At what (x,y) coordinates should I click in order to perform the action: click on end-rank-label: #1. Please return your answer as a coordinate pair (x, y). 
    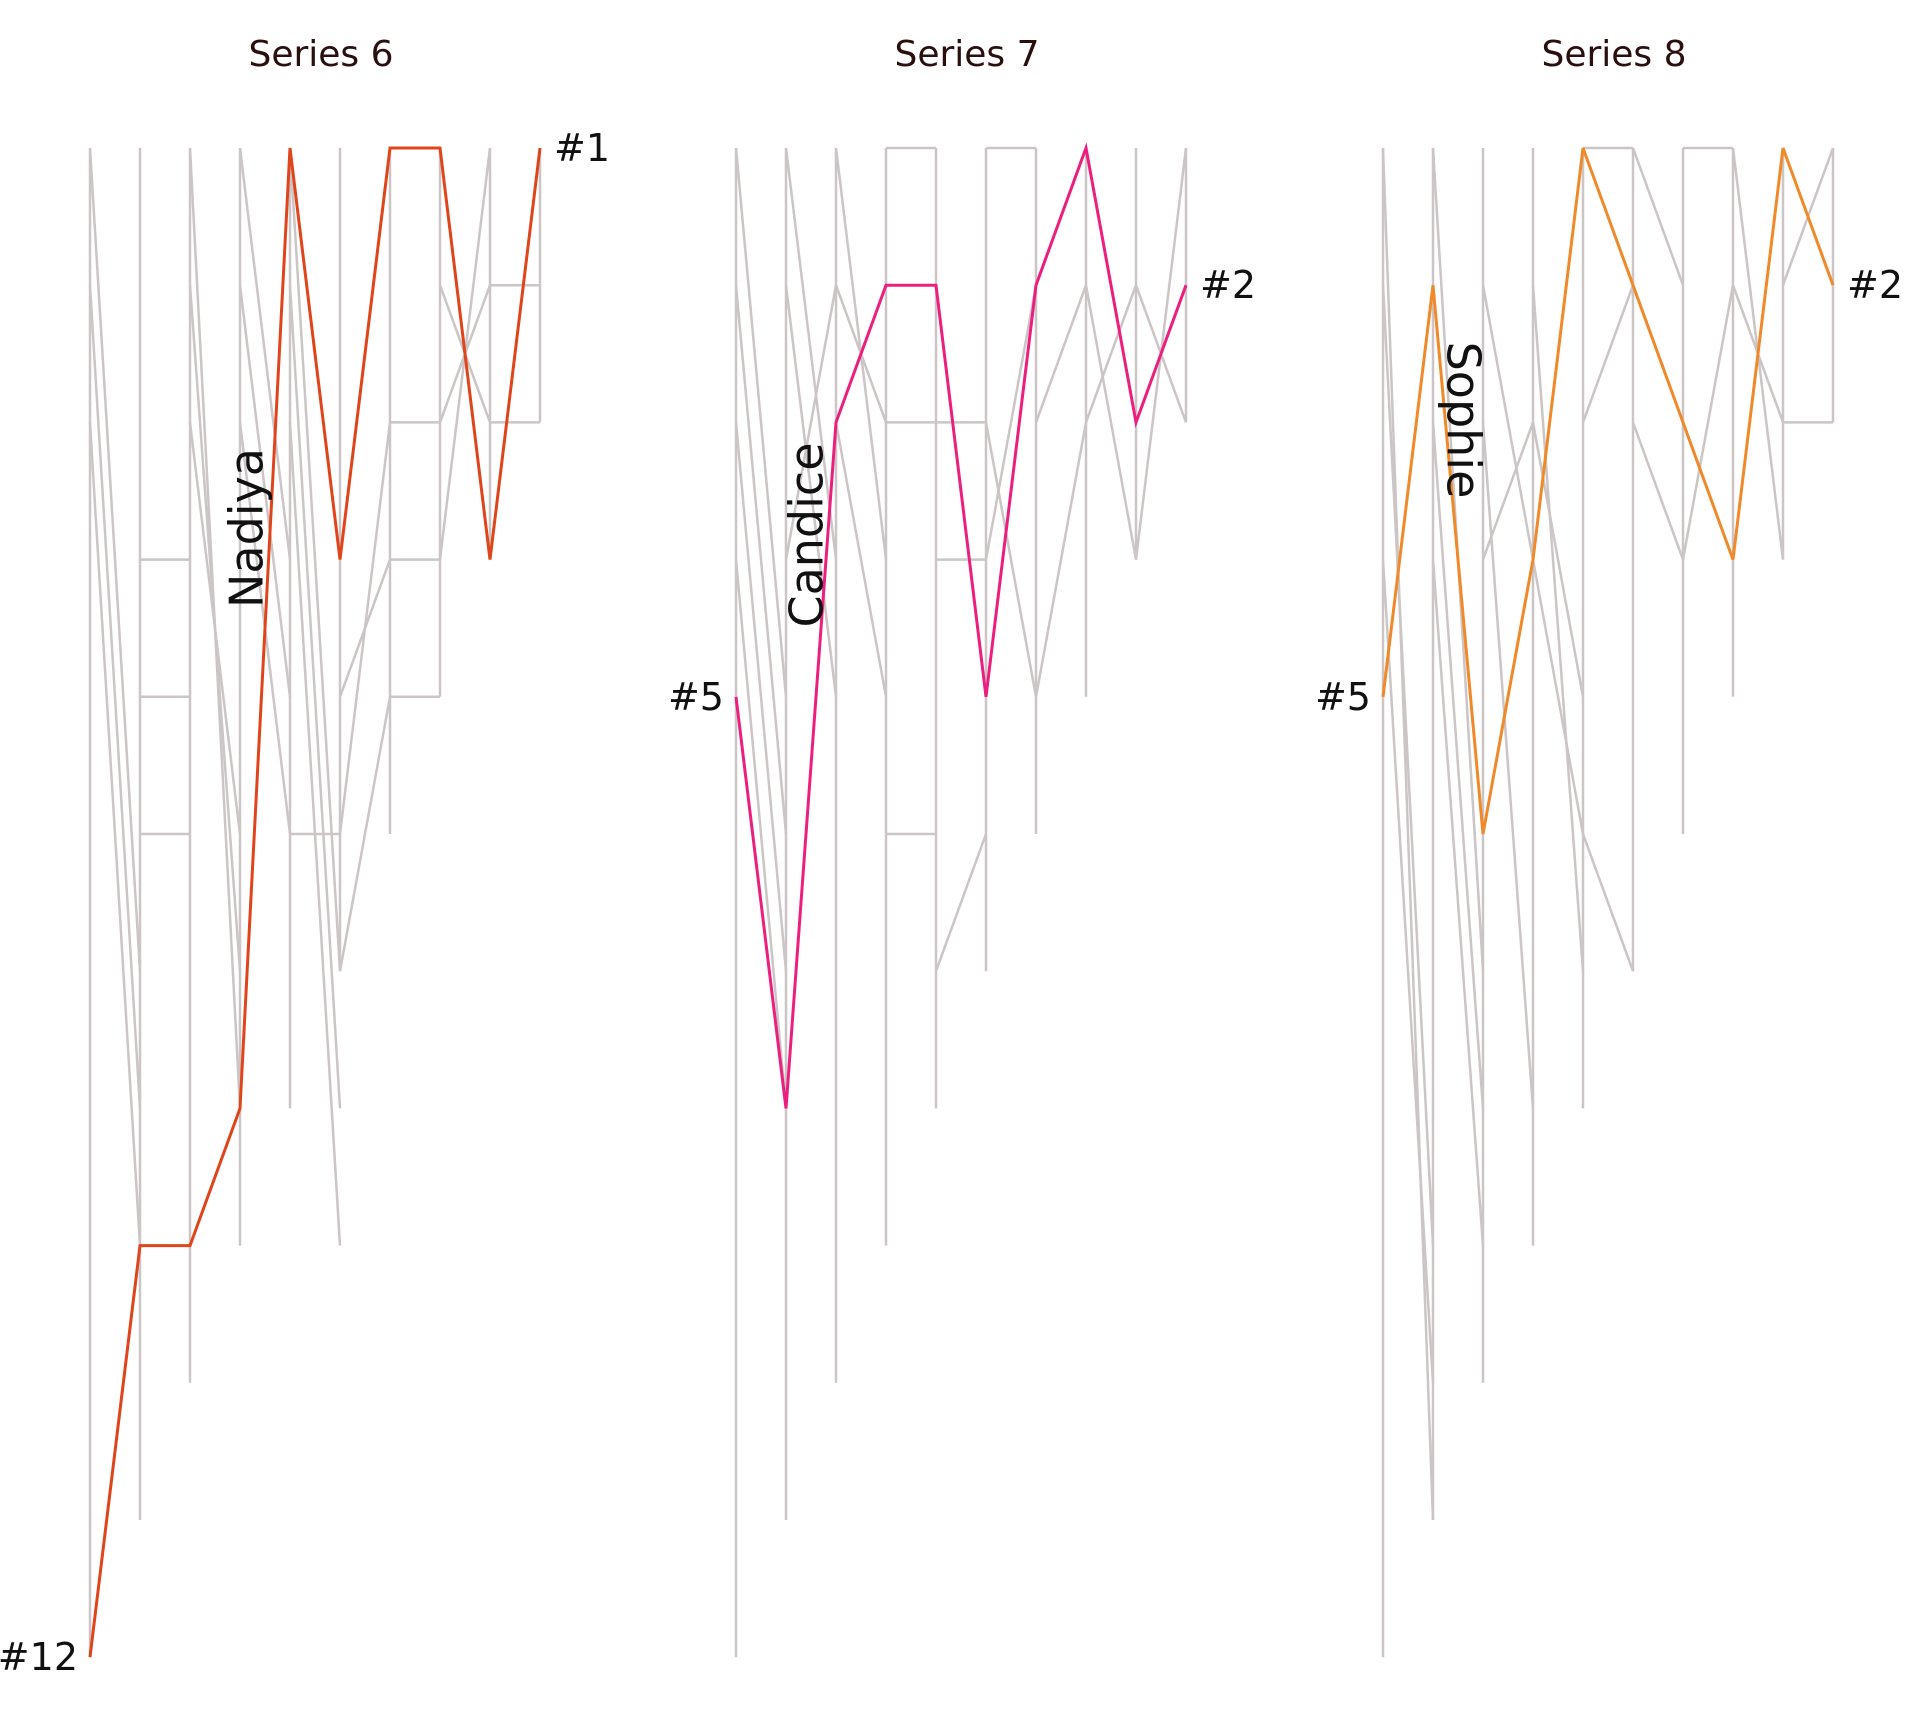
    Looking at the image, I should click on (582, 148).